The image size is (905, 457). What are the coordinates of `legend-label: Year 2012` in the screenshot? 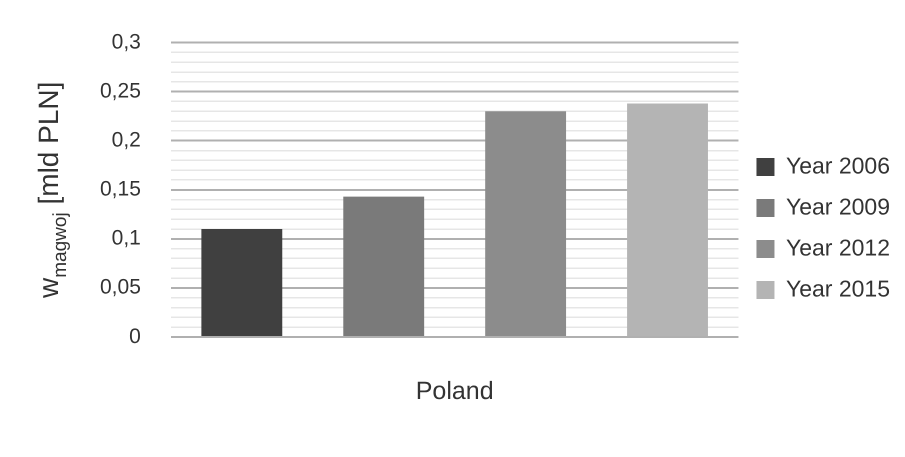 It's located at (838, 247).